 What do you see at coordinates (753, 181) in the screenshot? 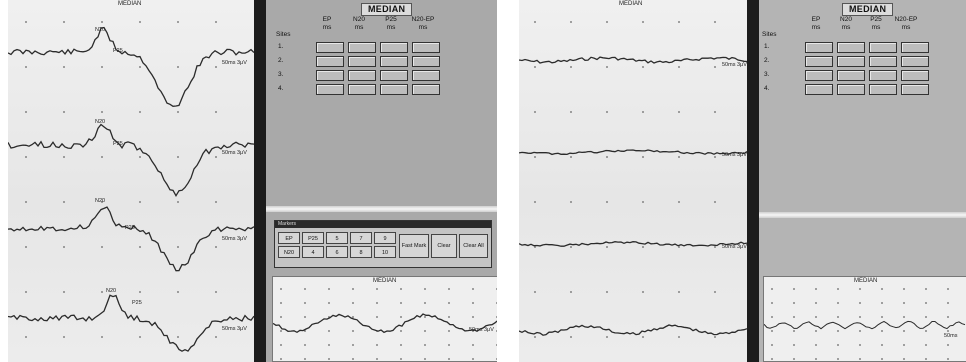
I see `monitor-bezel` at bounding box center [753, 181].